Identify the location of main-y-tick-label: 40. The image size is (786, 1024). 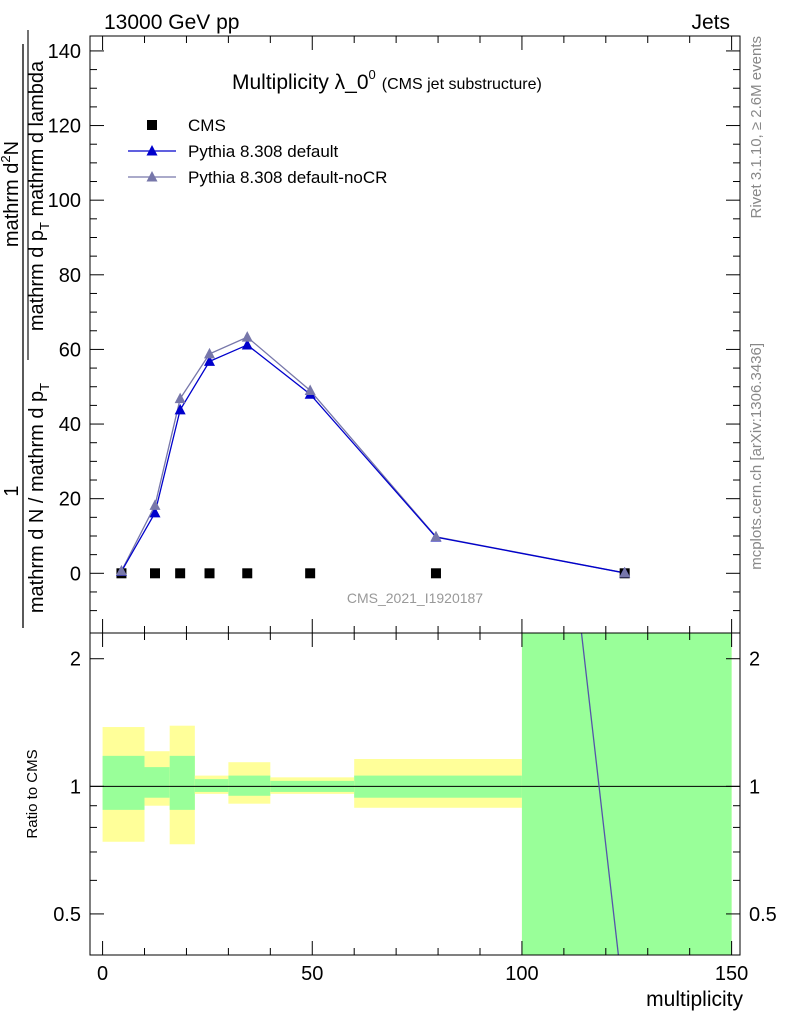
(70, 425).